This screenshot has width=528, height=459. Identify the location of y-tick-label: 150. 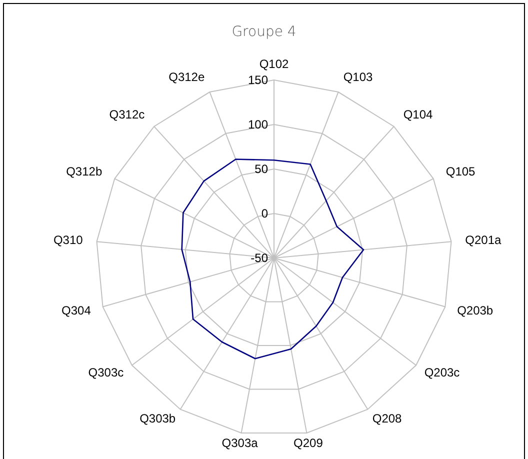
(258, 80).